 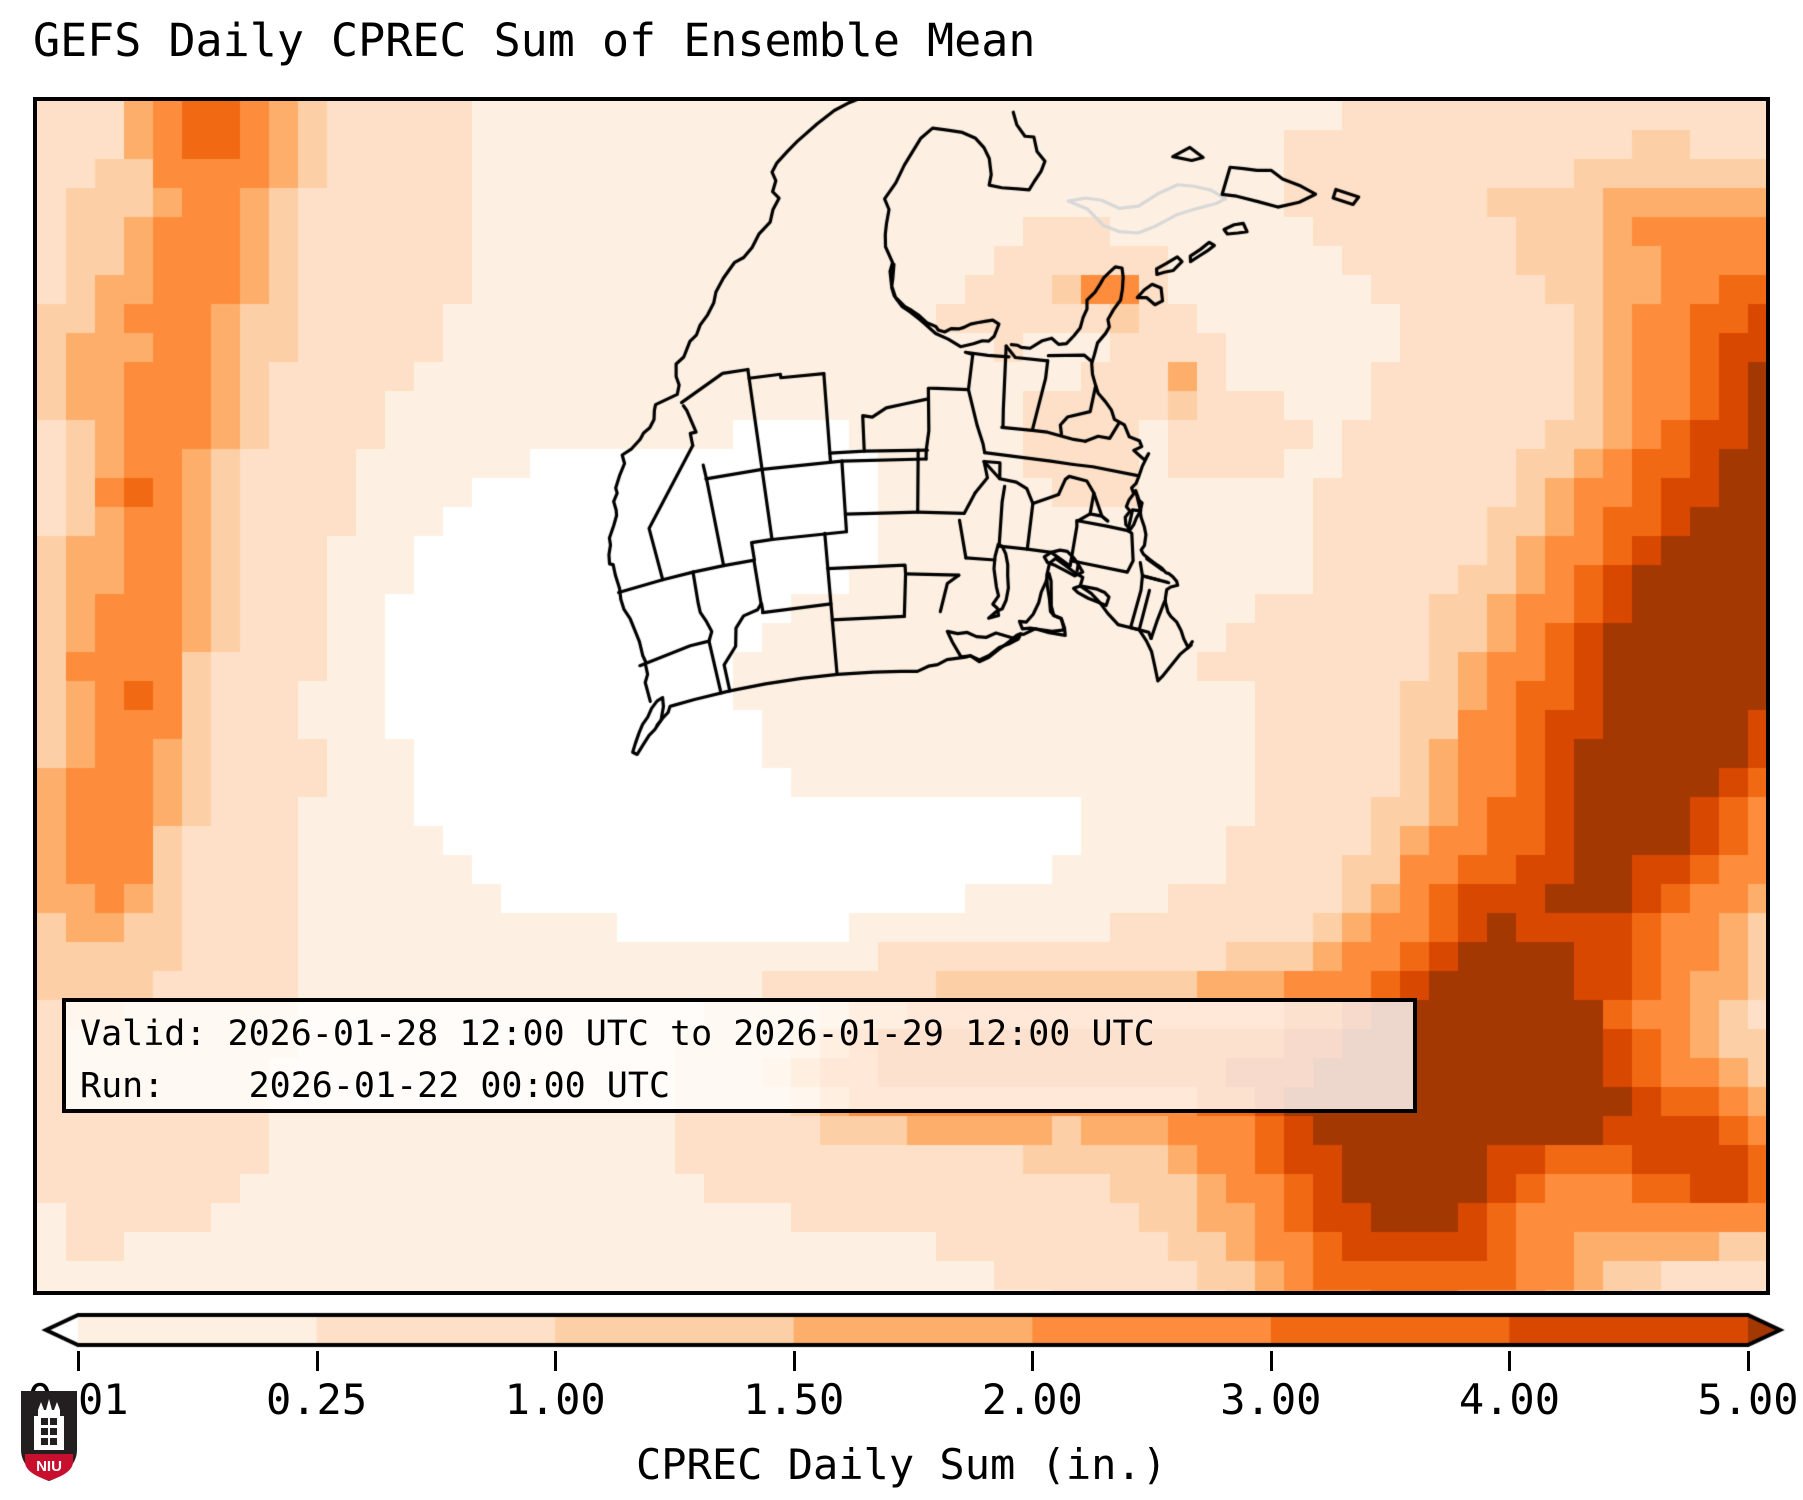 I want to click on colorbar-tick-label: 4.00, so click(x=1509, y=1399).